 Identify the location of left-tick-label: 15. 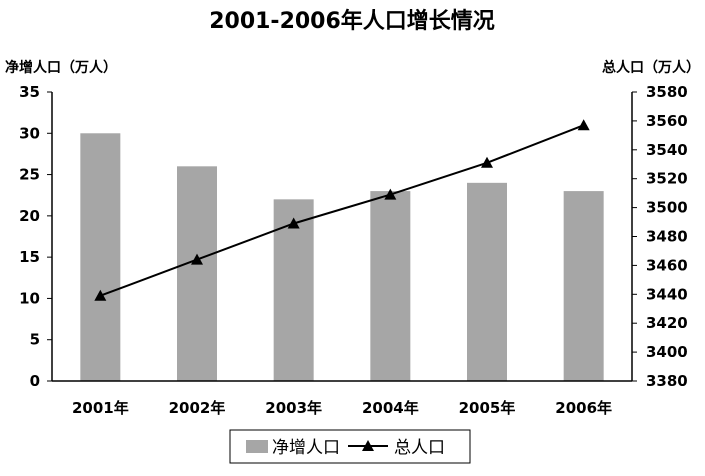
(29, 257).